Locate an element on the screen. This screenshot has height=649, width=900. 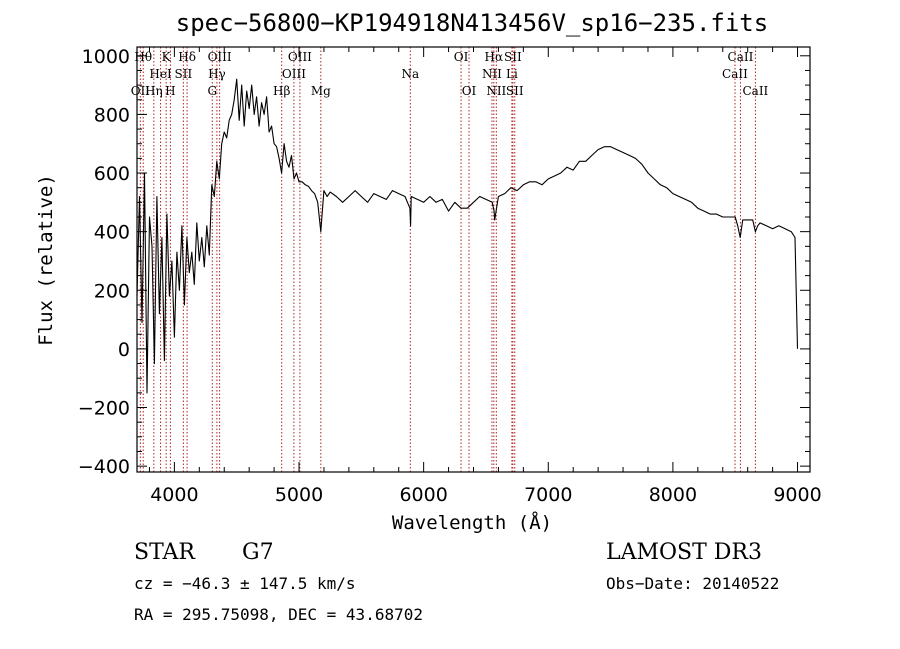
y-tick-label: 1000 is located at coordinates (106, 57).